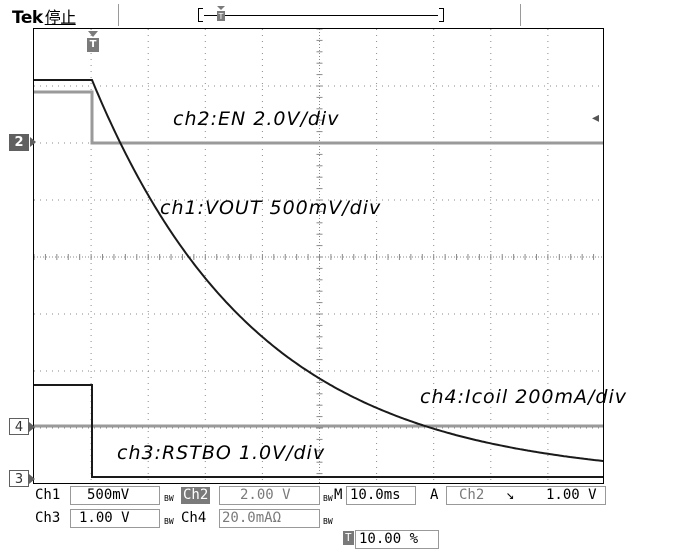 The width and height of the screenshot is (691, 550). I want to click on acquisition-state: 停止, so click(60, 17).